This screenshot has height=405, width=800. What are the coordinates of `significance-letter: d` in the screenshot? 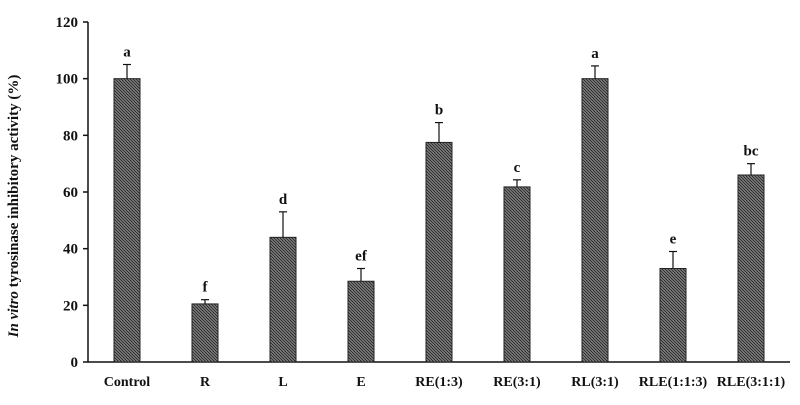 It's located at (283, 200).